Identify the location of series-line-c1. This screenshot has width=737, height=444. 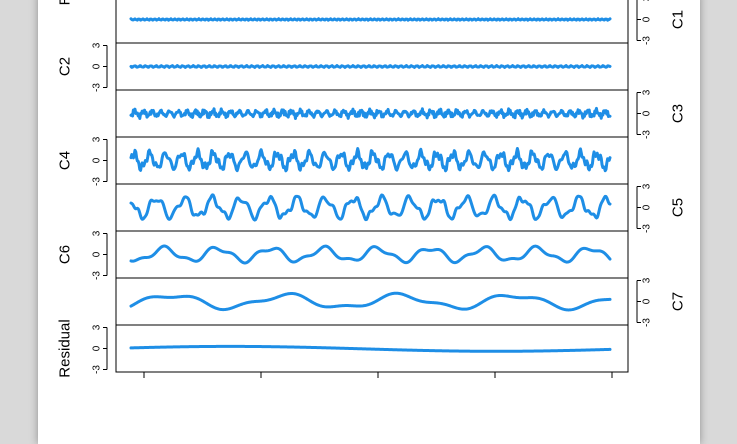
(370, 19).